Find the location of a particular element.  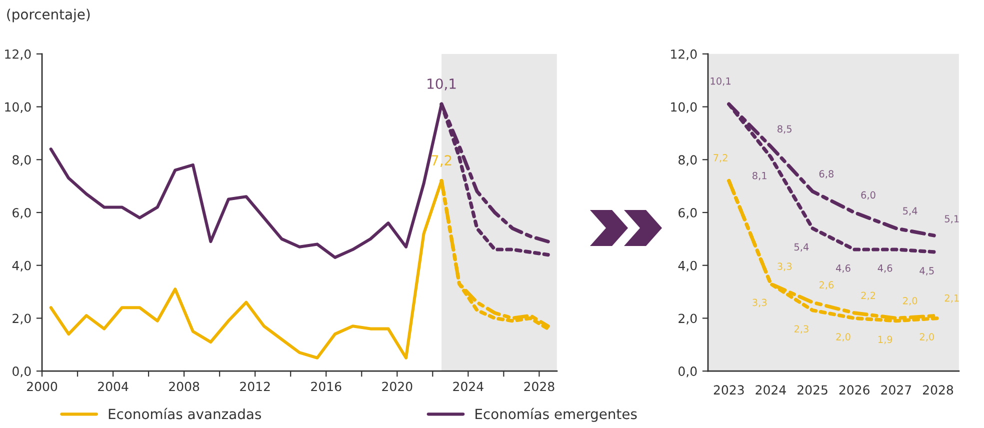

legend-label: Economías avanzadas is located at coordinates (185, 414).